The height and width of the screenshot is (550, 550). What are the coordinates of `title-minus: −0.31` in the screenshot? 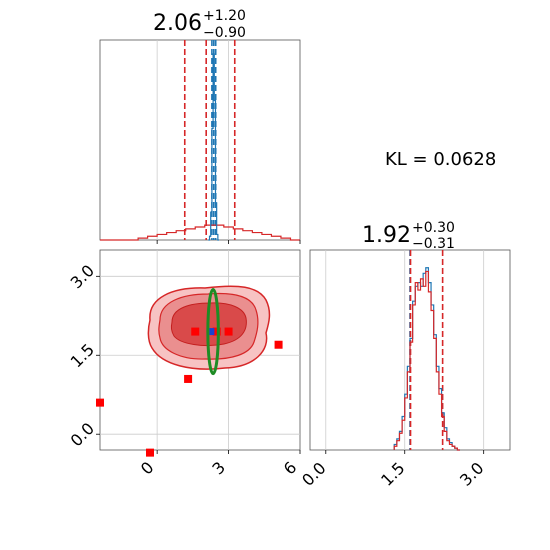 It's located at (433, 244).